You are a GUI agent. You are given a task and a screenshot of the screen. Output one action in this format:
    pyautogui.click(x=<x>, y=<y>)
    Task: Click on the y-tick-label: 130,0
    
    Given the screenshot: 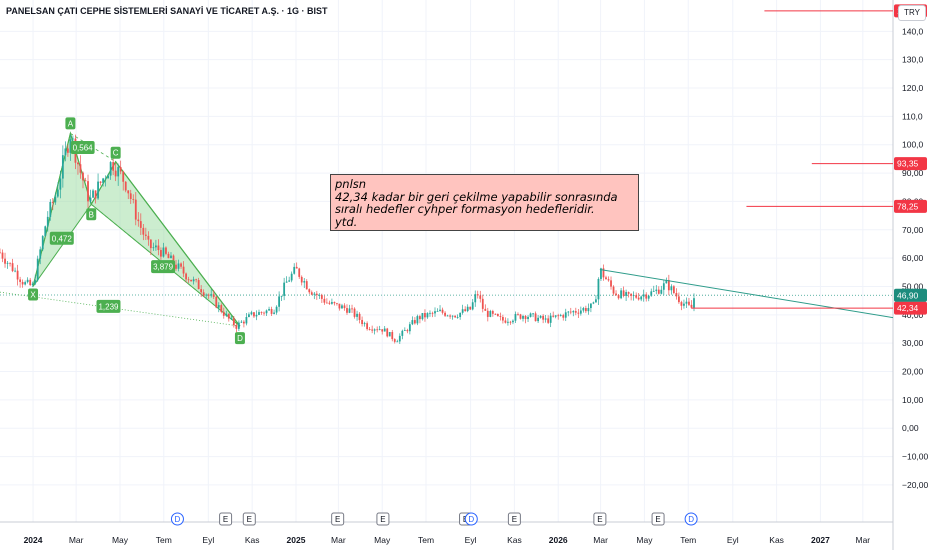 What is the action you would take?
    pyautogui.click(x=913, y=60)
    